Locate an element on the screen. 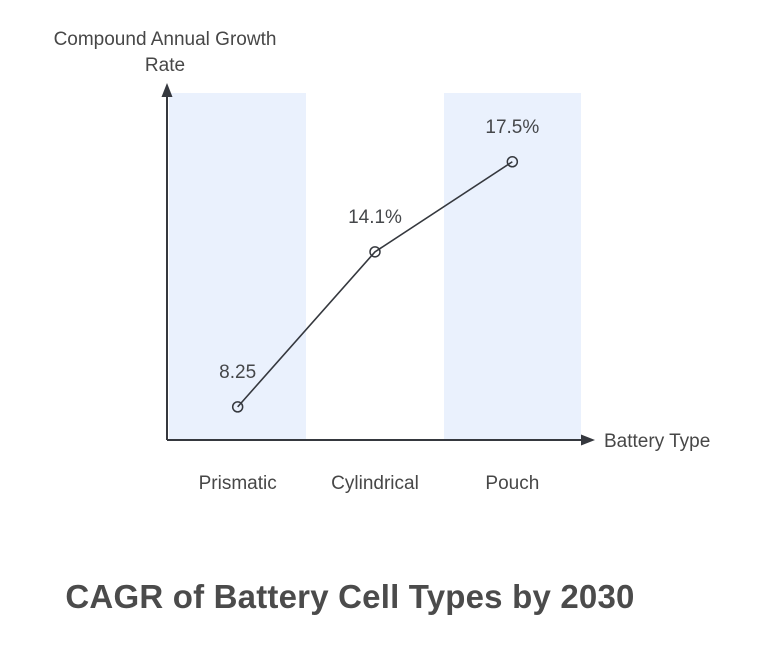  x-axis-title: Battery Type is located at coordinates (657, 441).